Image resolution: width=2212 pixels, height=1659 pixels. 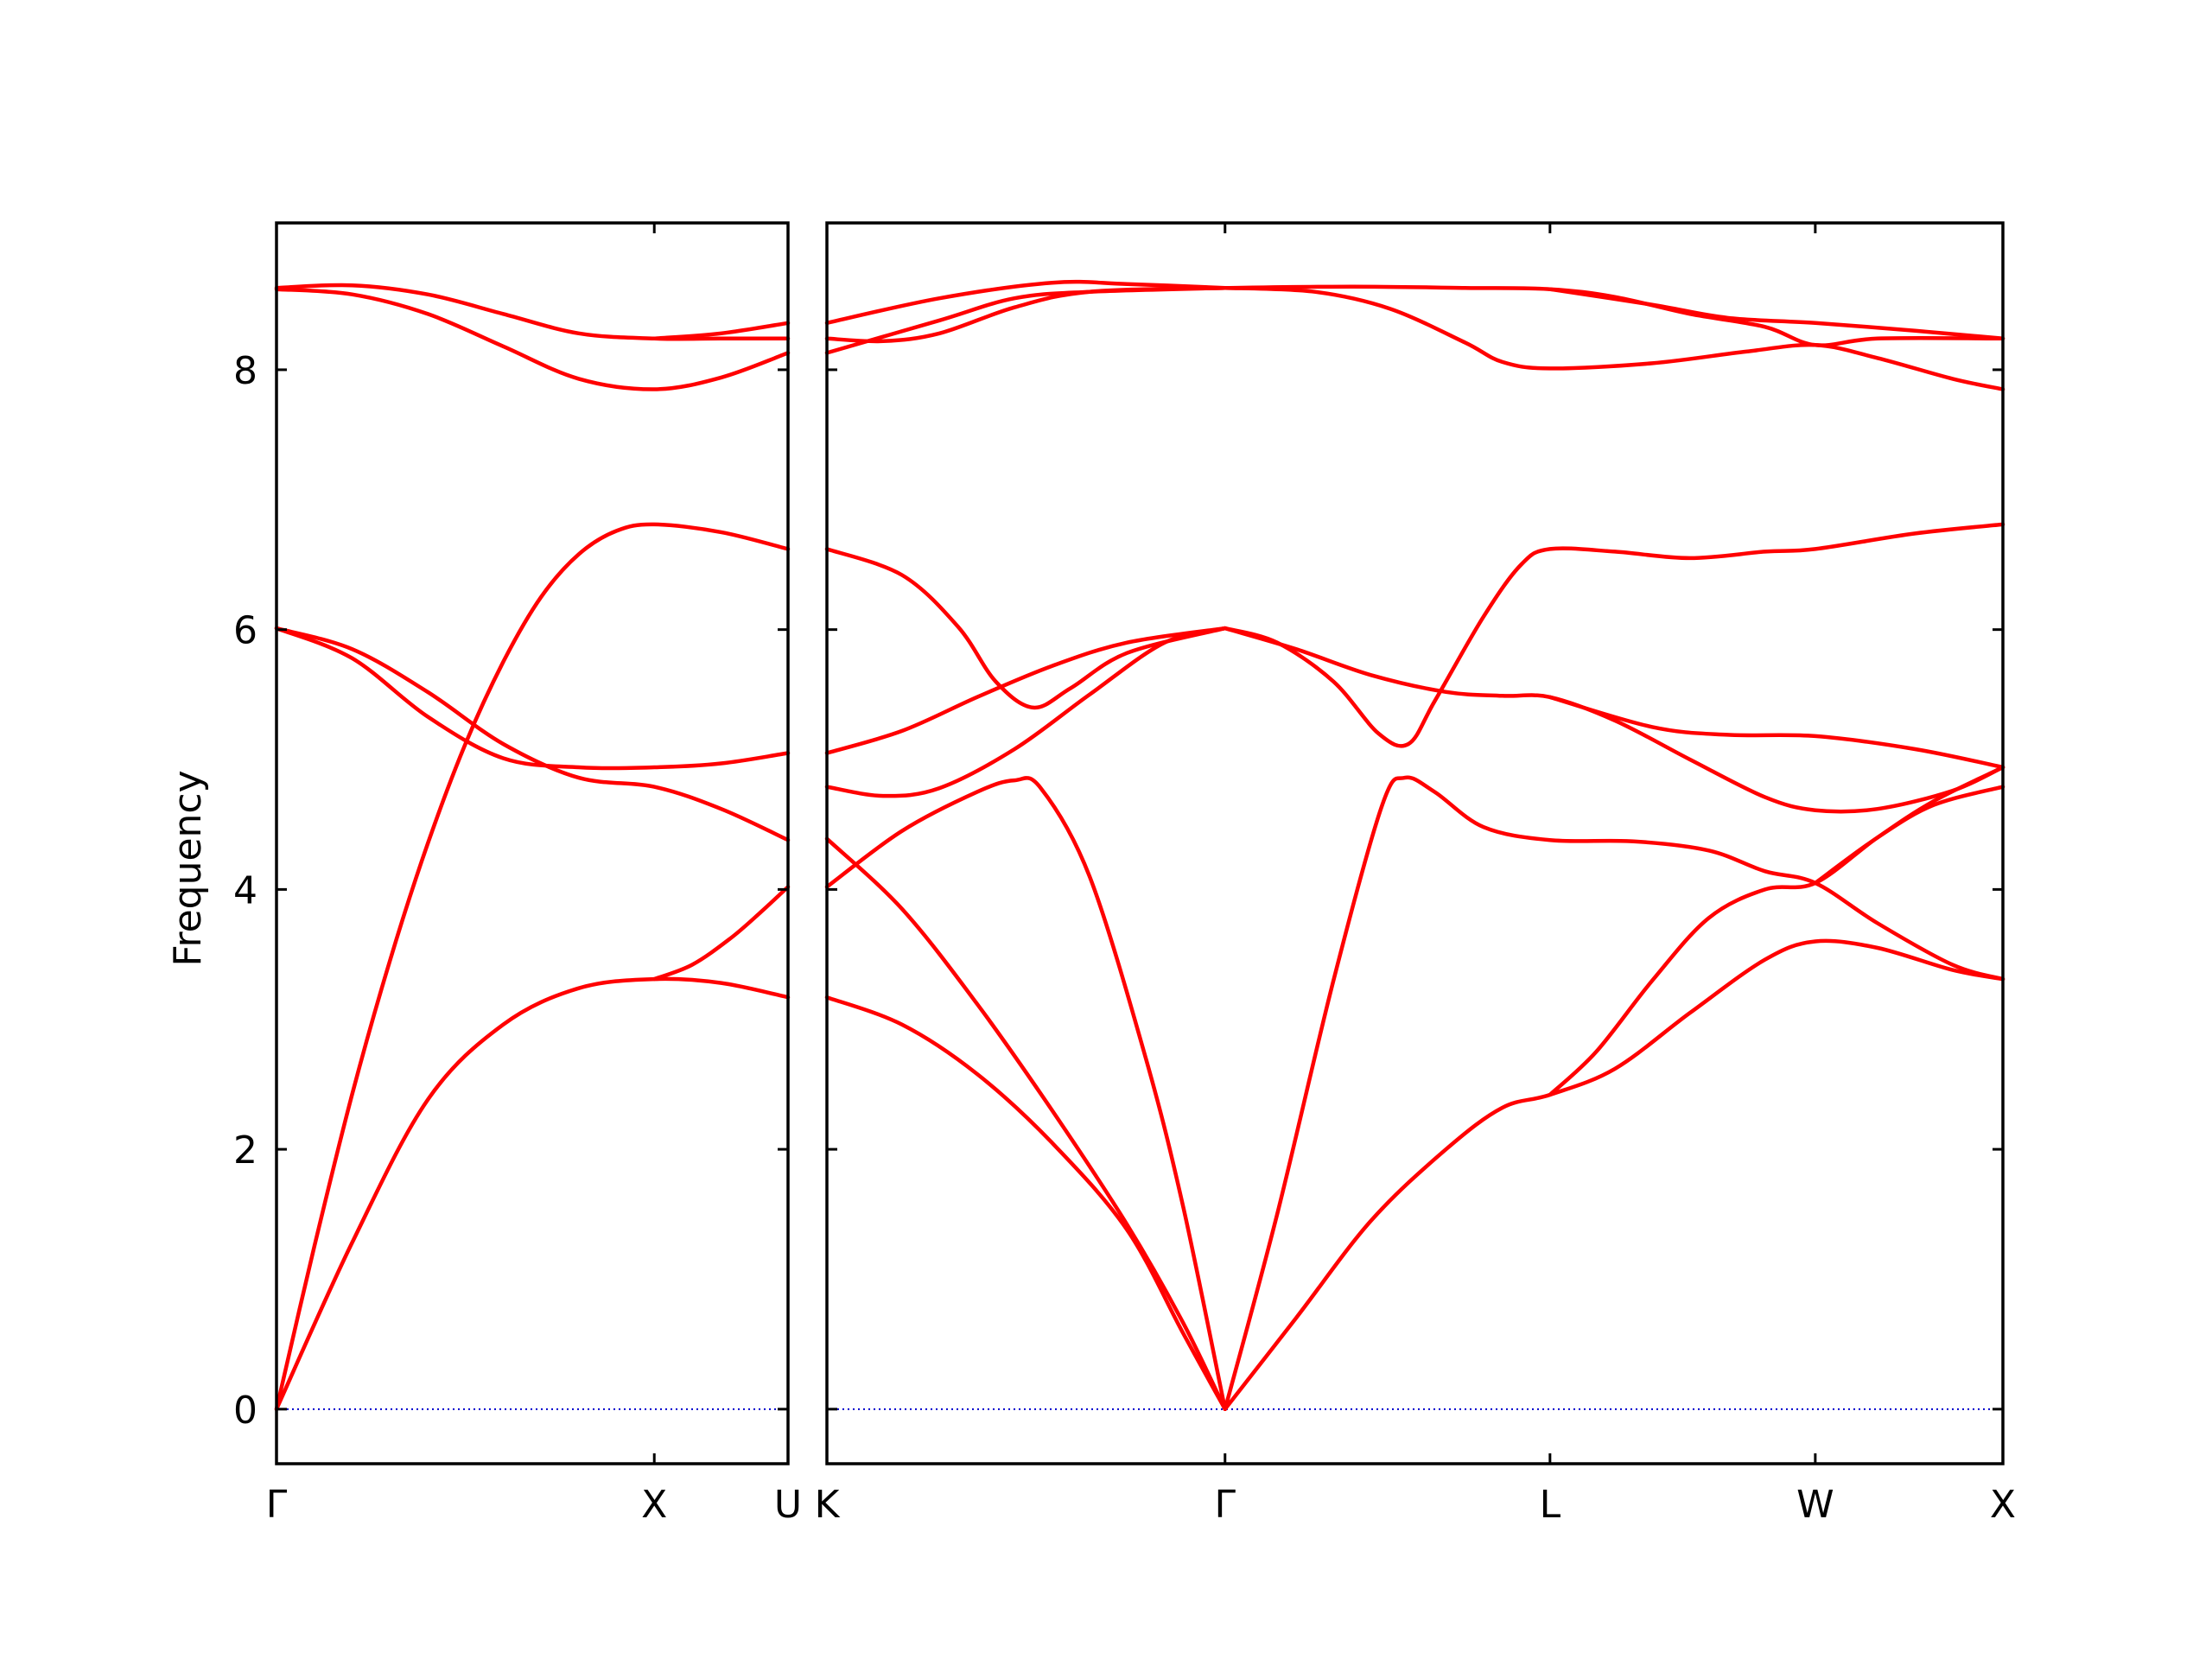 I want to click on y-axis-label: Frequency, so click(x=188, y=868).